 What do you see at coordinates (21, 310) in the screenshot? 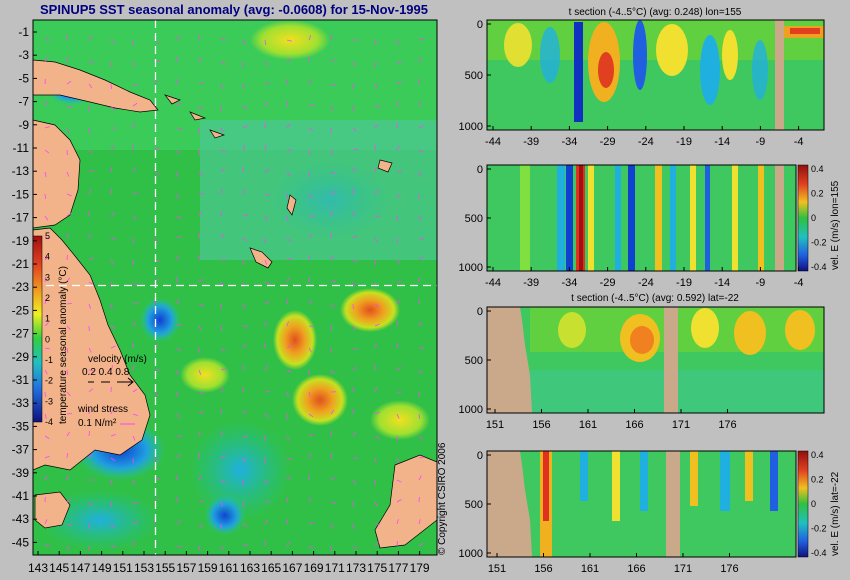
I see `lat-tick-label: -25` at bounding box center [21, 310].